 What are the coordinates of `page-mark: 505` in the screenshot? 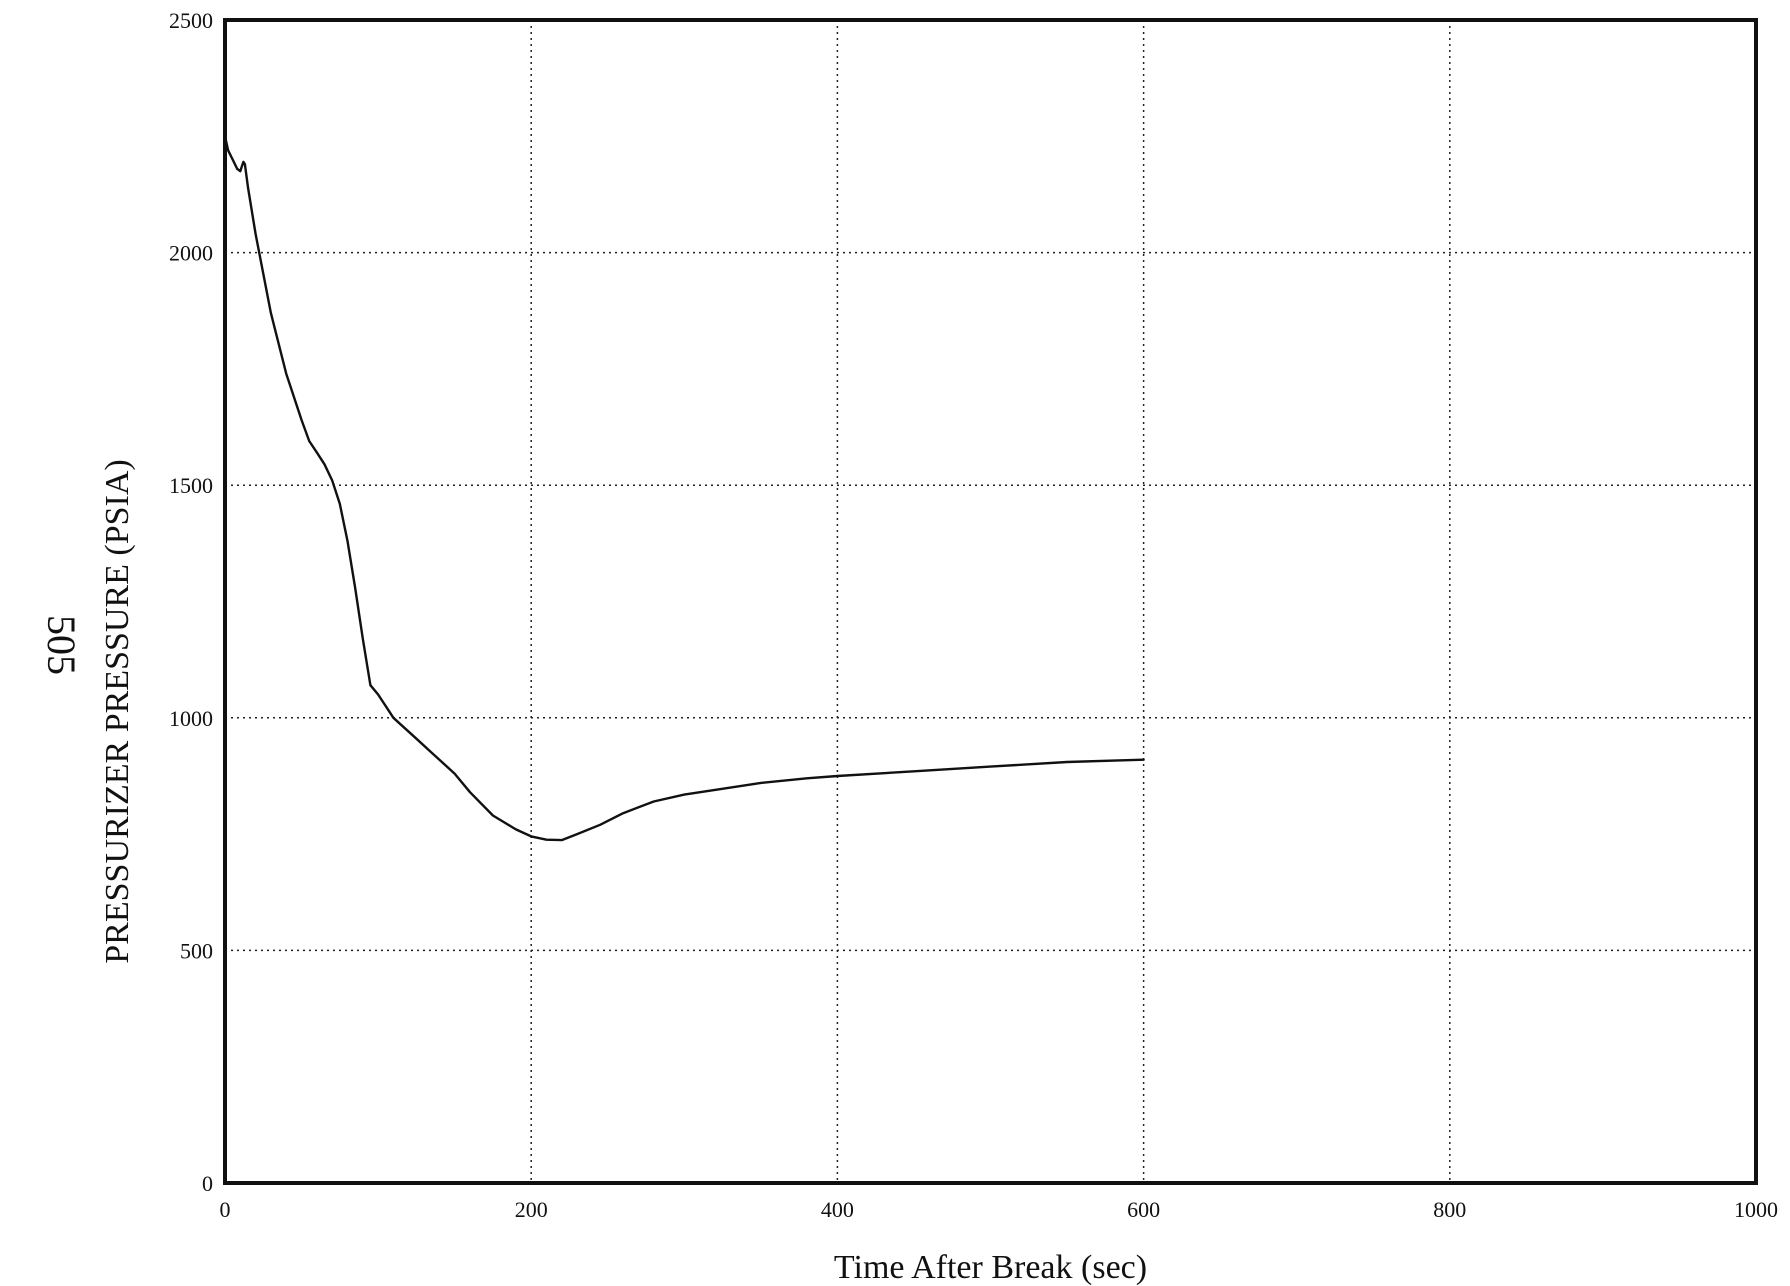 It's located at (61, 645).